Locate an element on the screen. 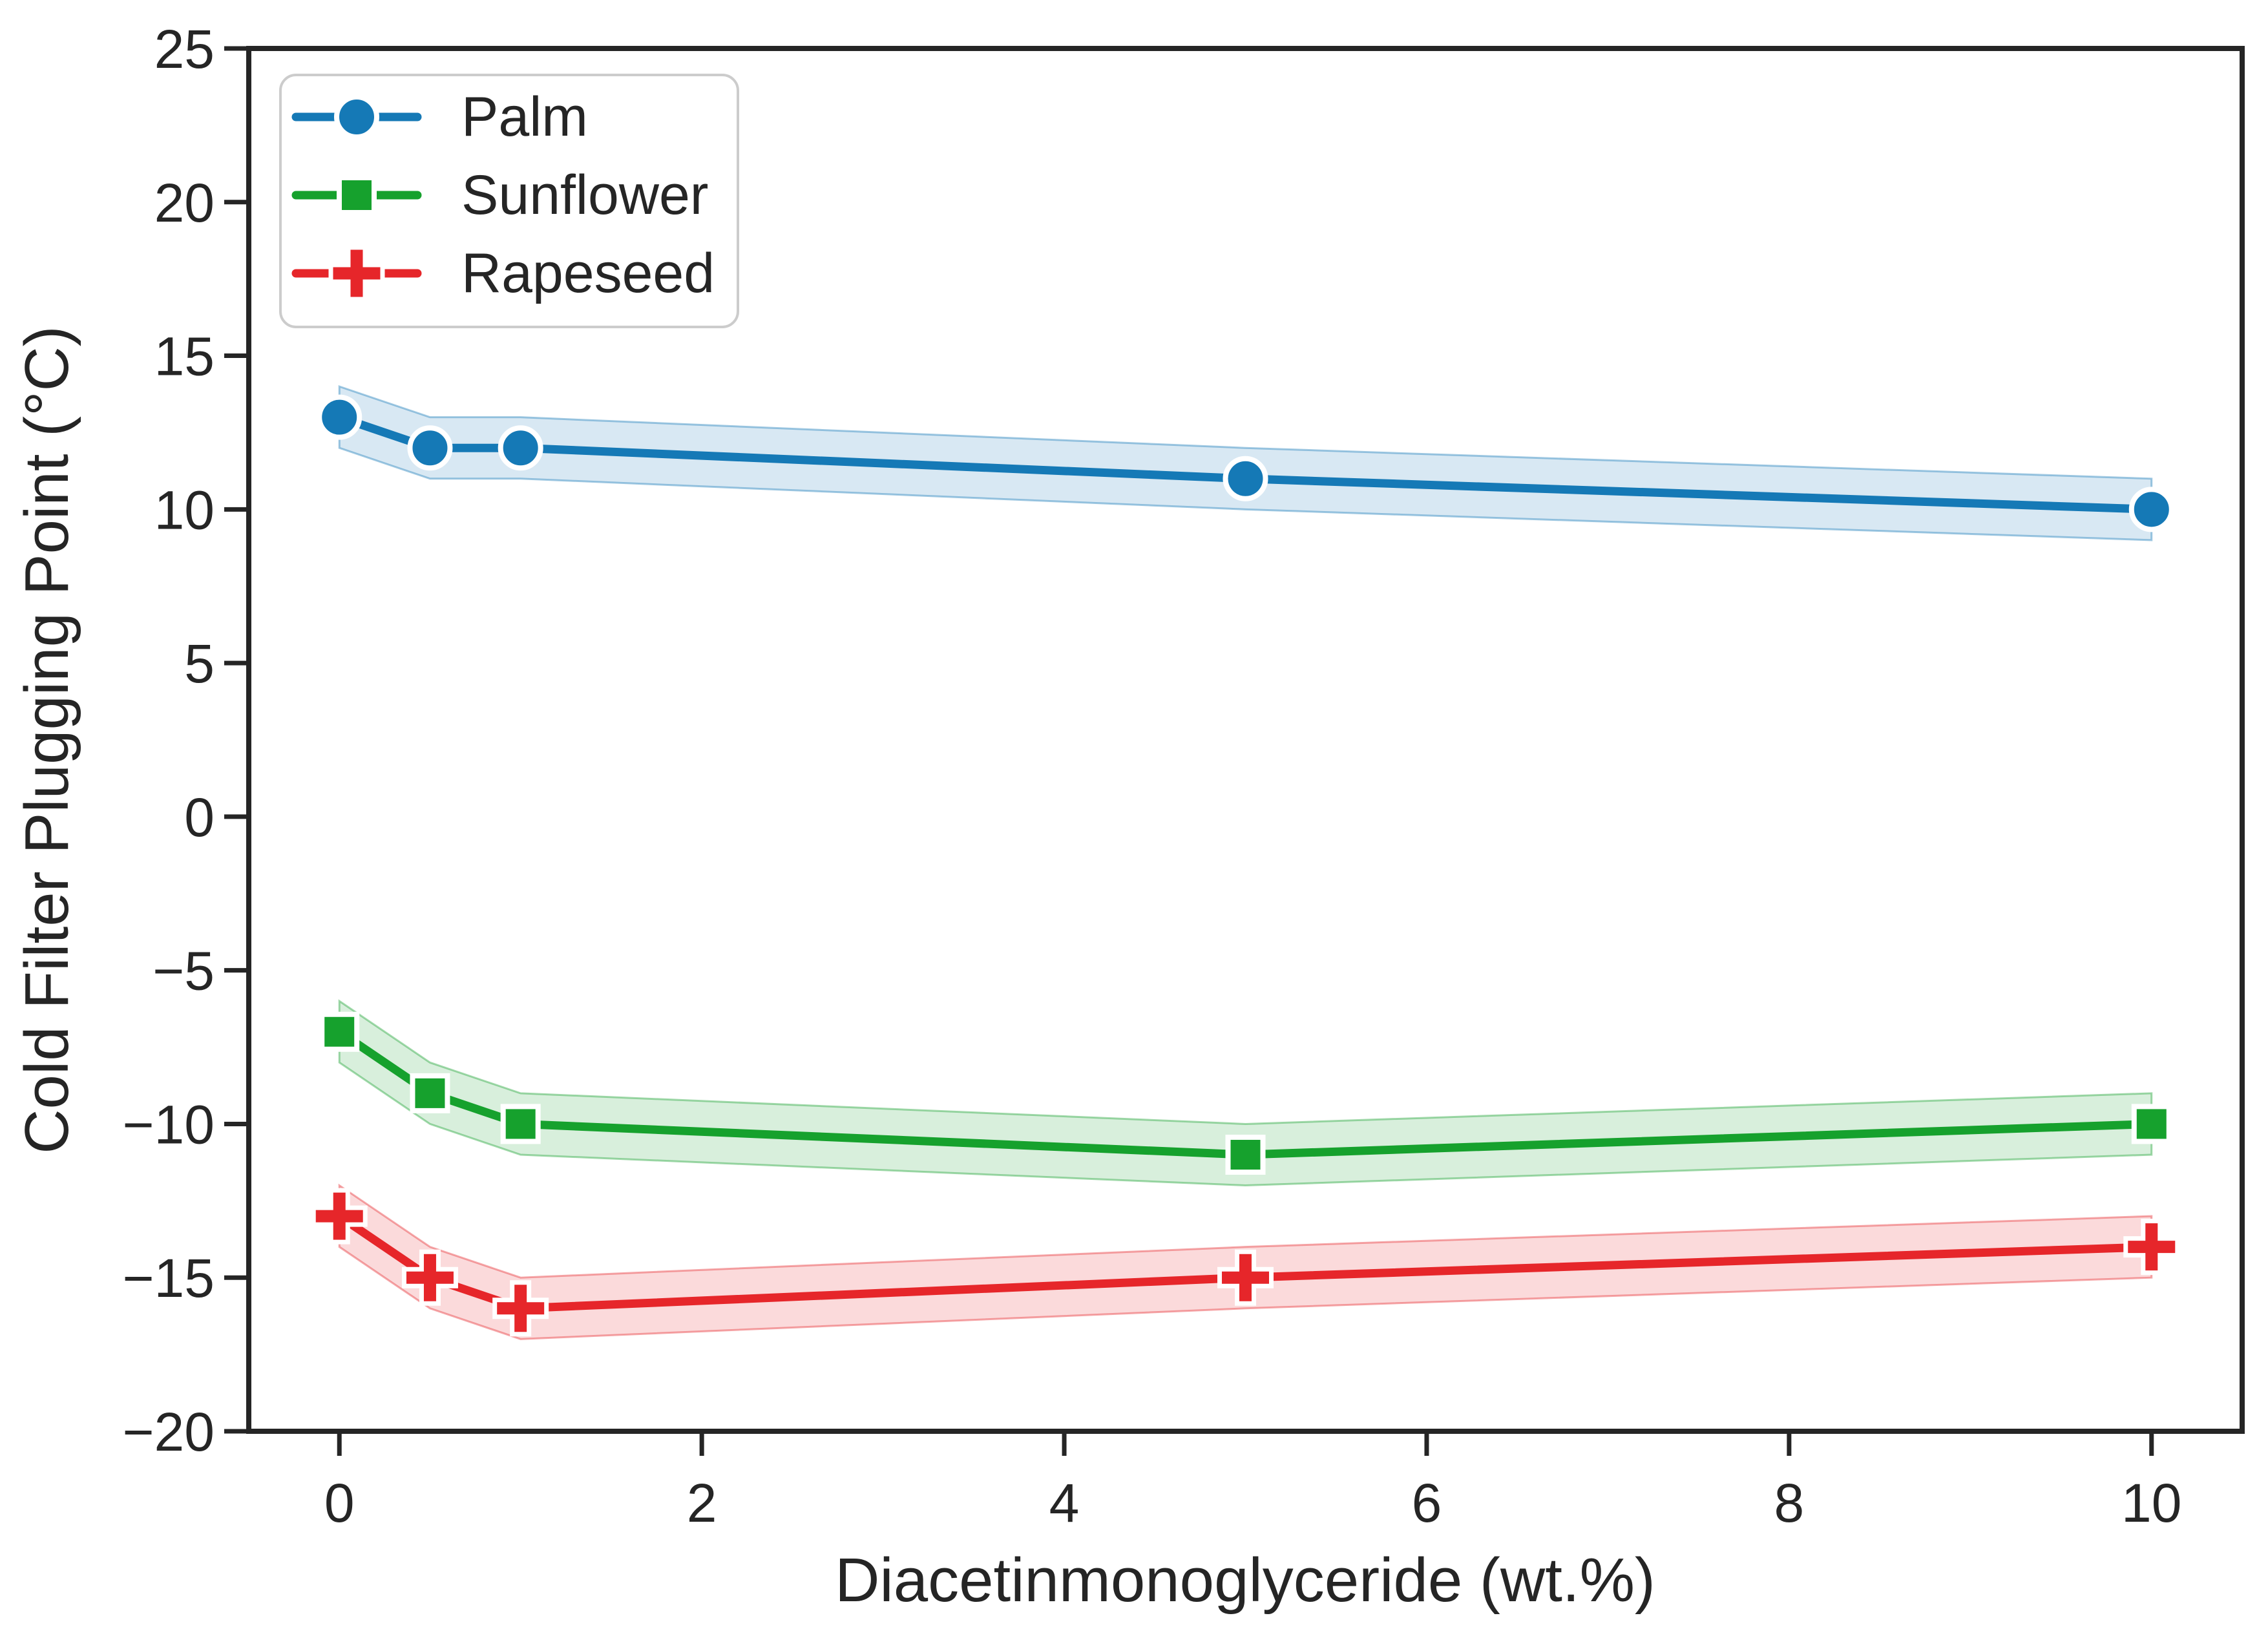 This screenshot has height=1629, width=2268. legend-plus-icon is located at coordinates (356, 273).